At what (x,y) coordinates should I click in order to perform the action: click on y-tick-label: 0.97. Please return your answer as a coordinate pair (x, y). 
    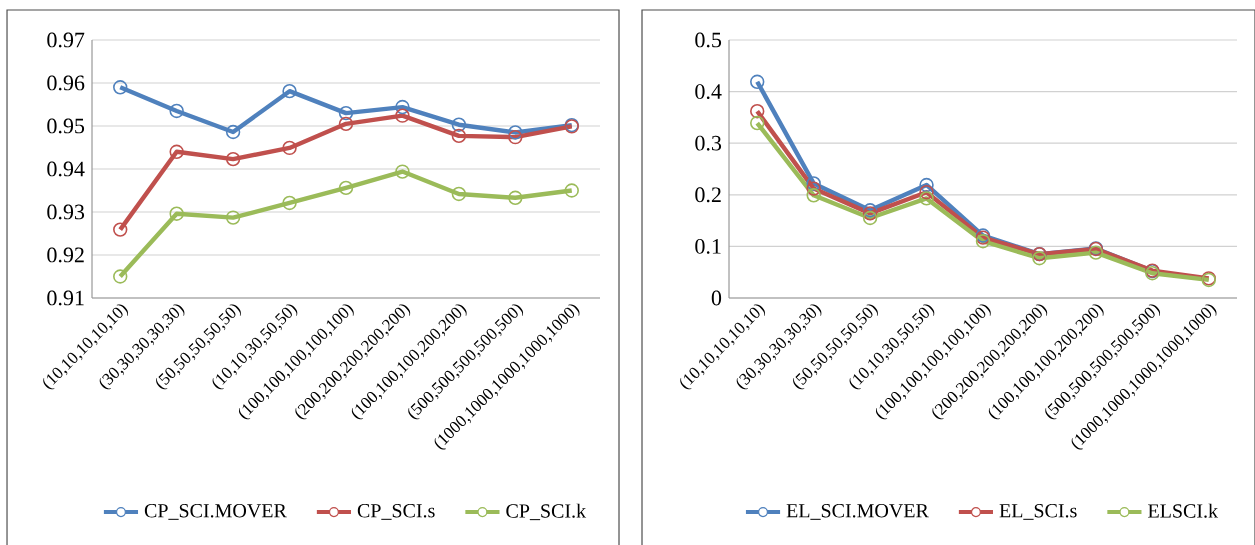
    Looking at the image, I should click on (66, 40).